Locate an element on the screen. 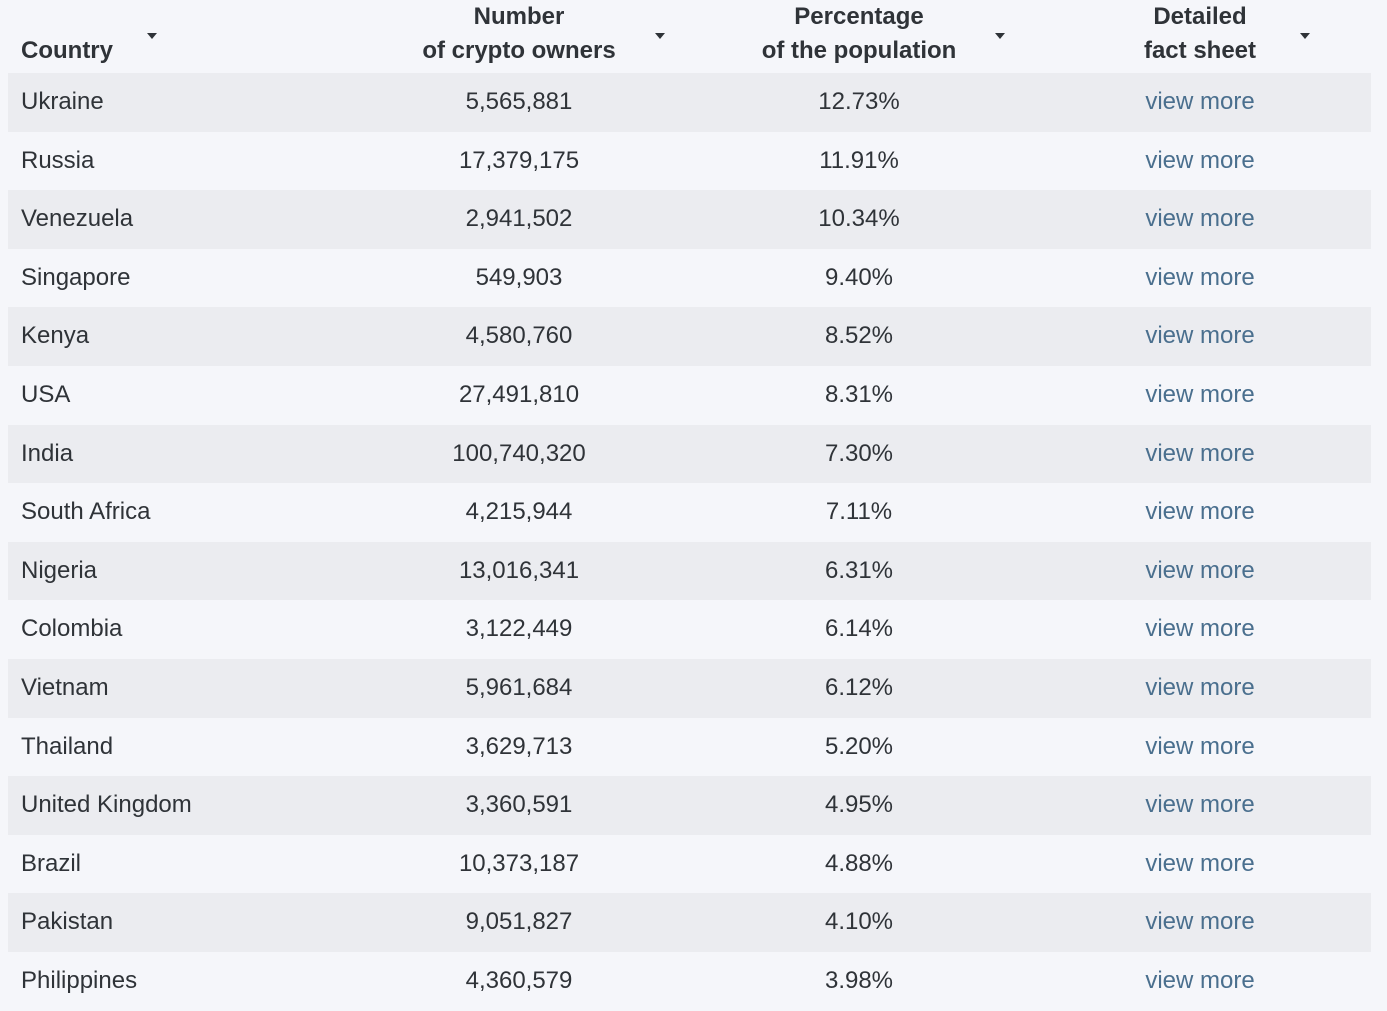  table-row: Kenya 4,580,760 8.52% view more is located at coordinates (689, 336).